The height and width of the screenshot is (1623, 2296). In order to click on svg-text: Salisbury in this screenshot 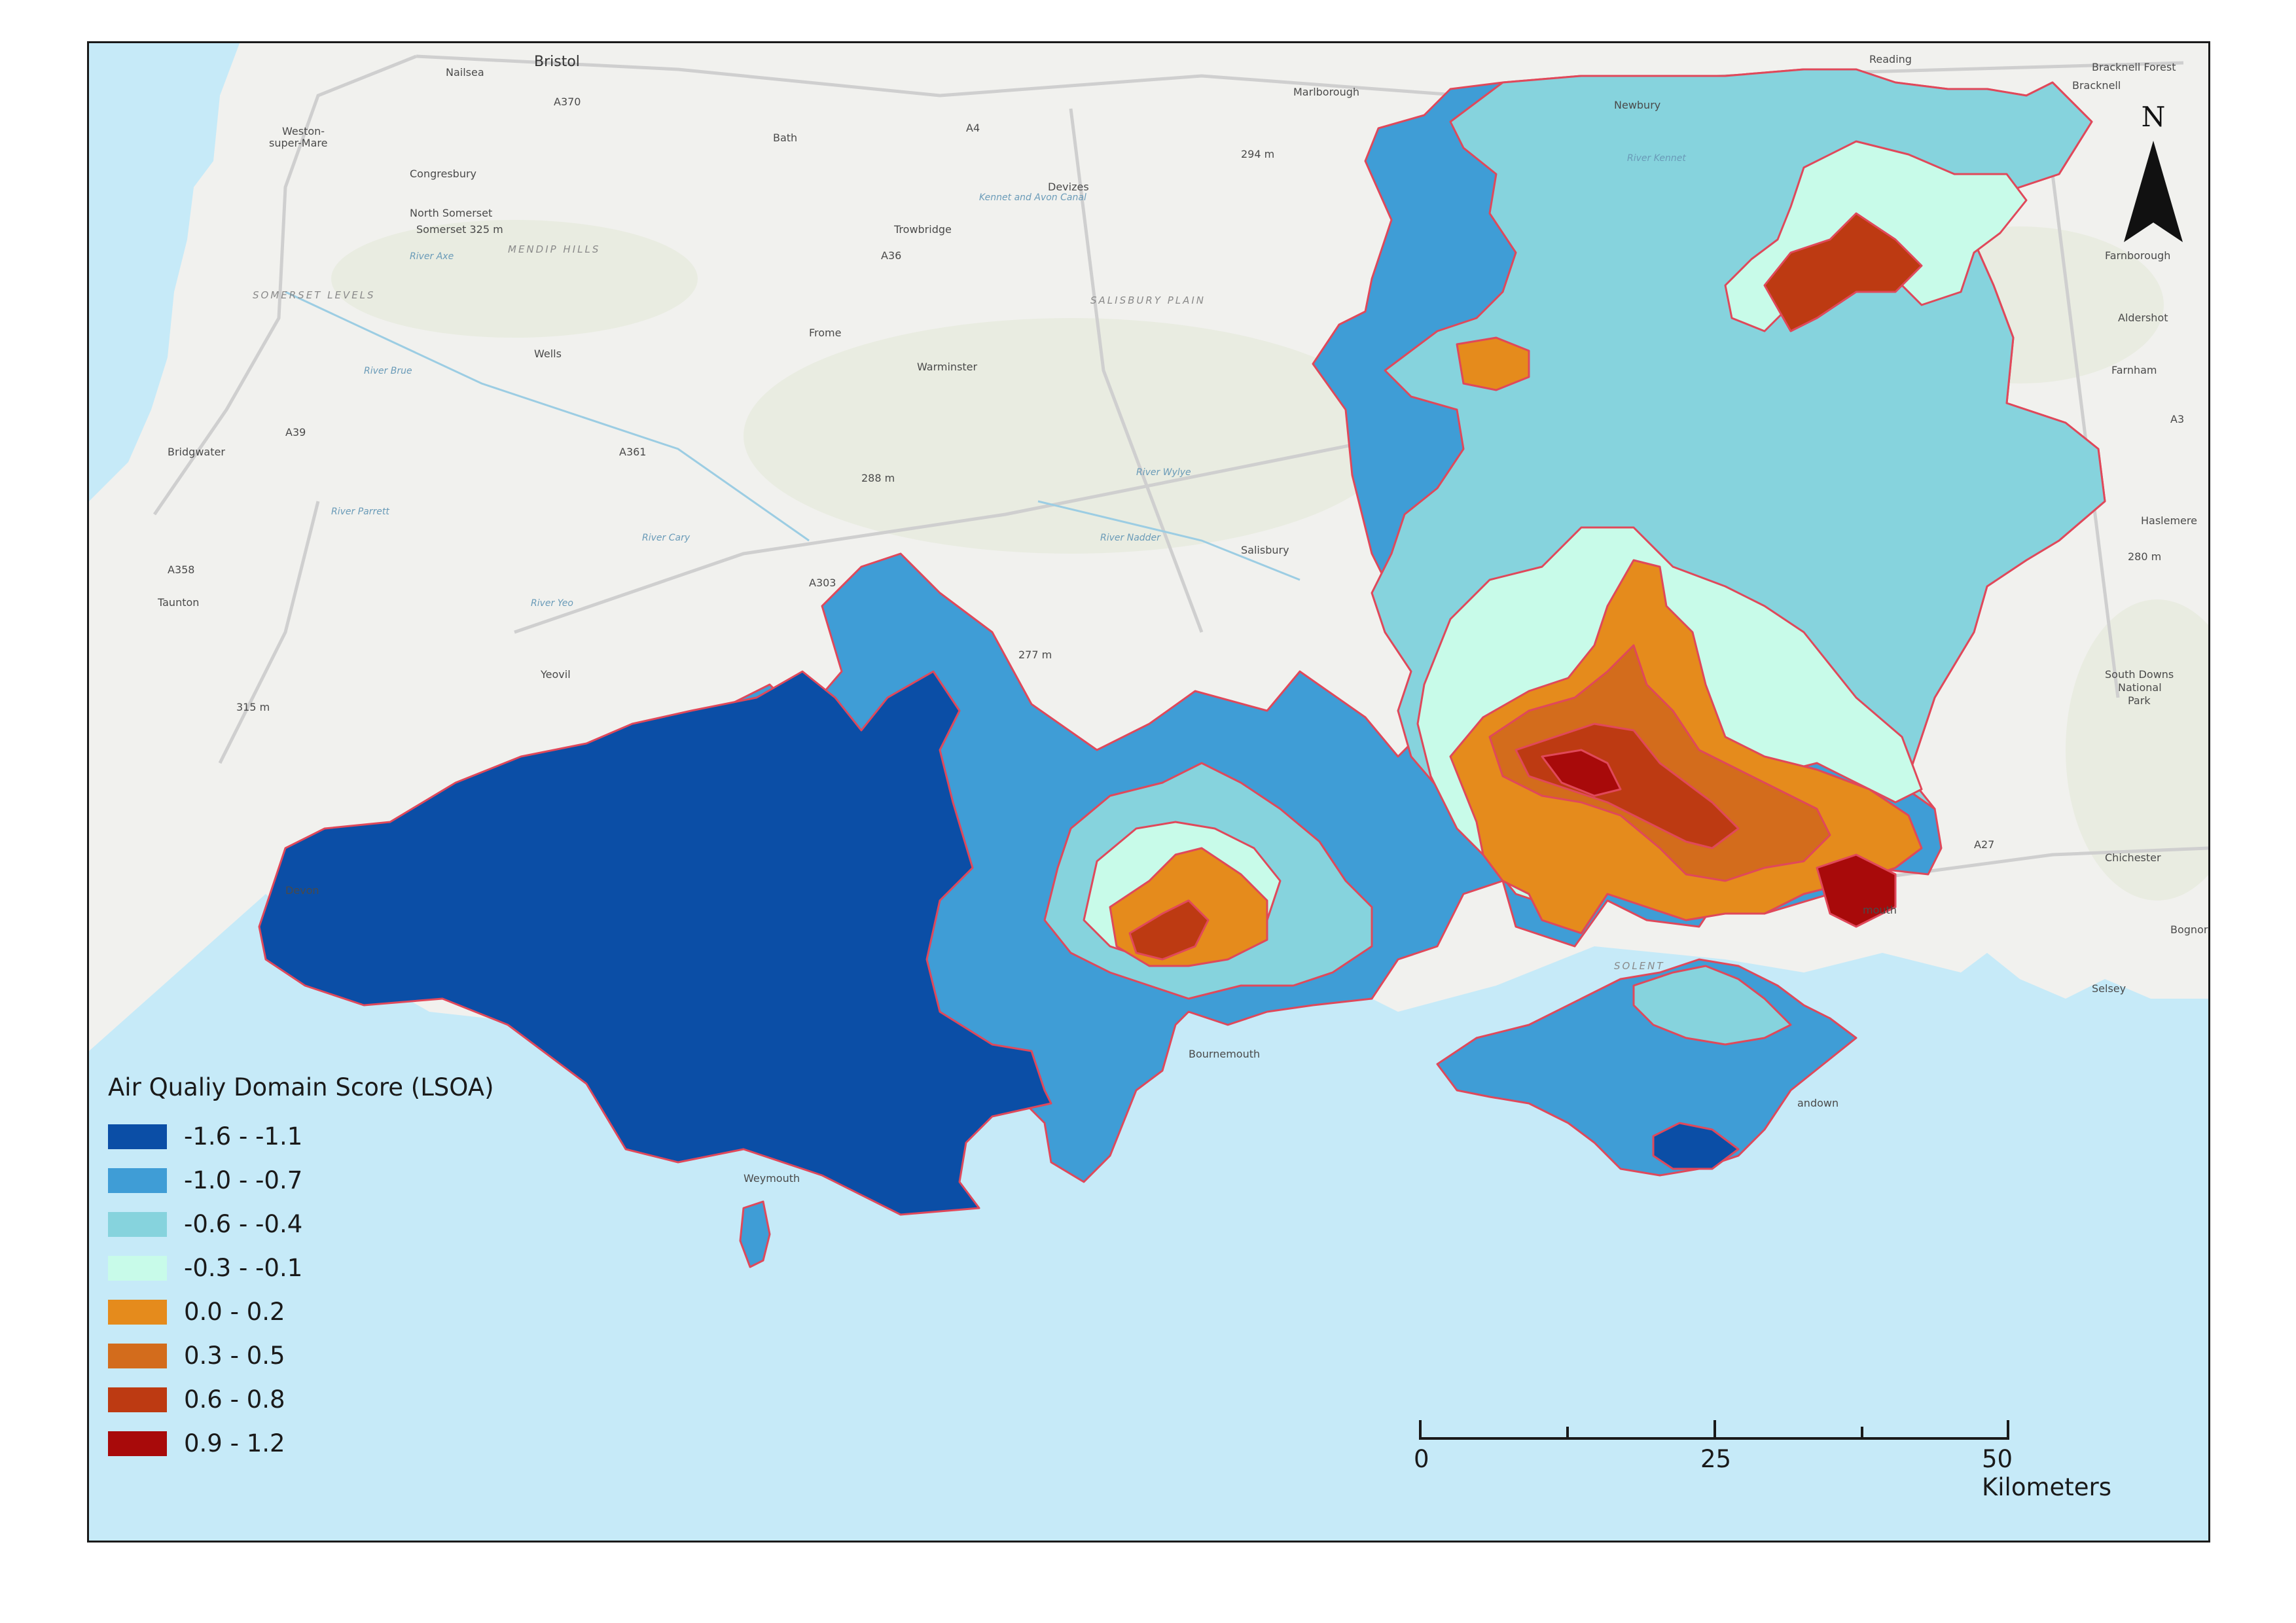, I will do `click(1265, 550)`.